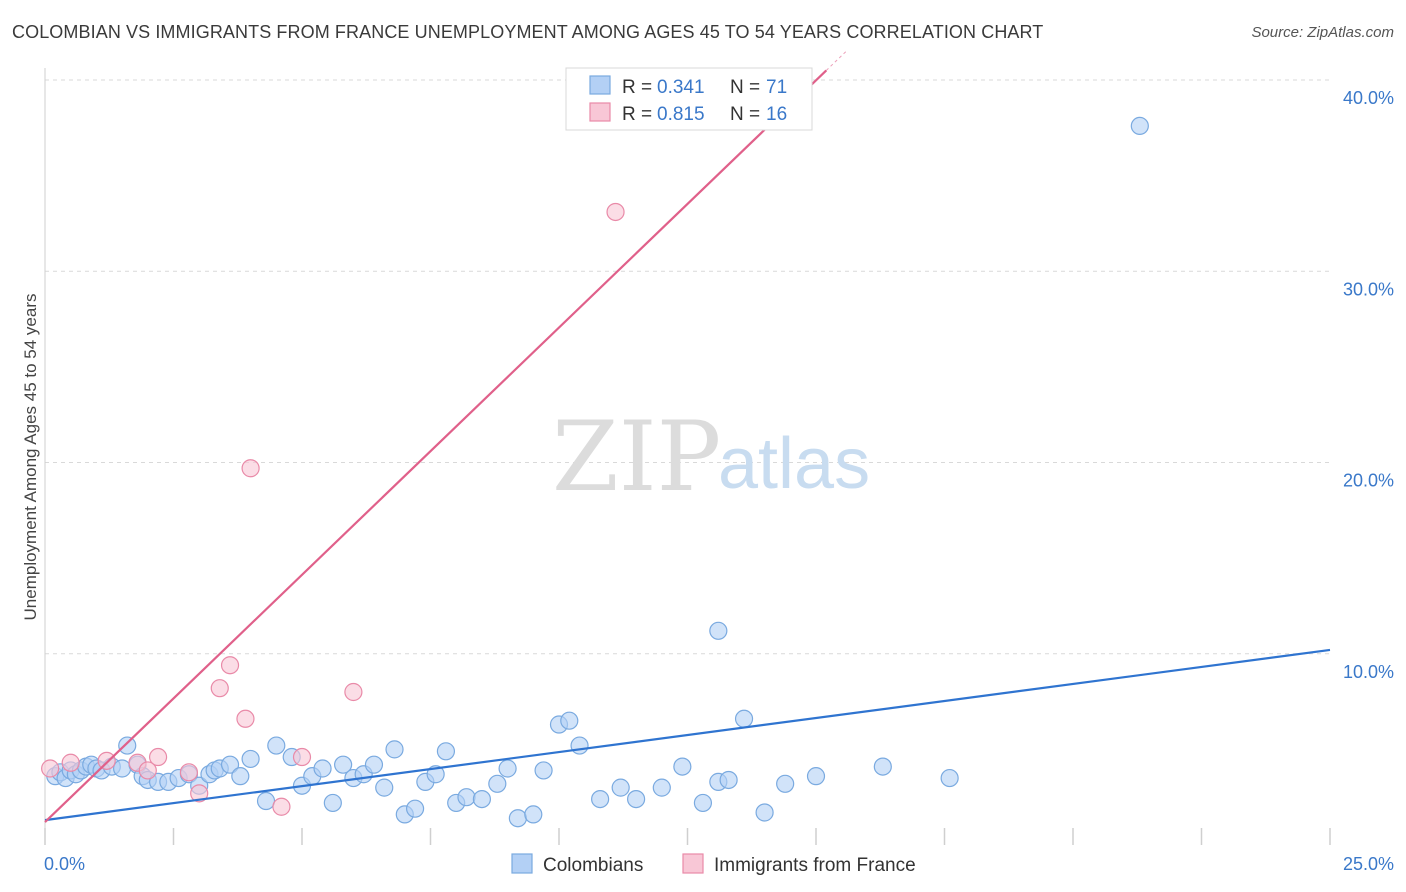 This screenshot has width=1406, height=892. I want to click on y-tick-label: 20.0%, so click(1368, 481).